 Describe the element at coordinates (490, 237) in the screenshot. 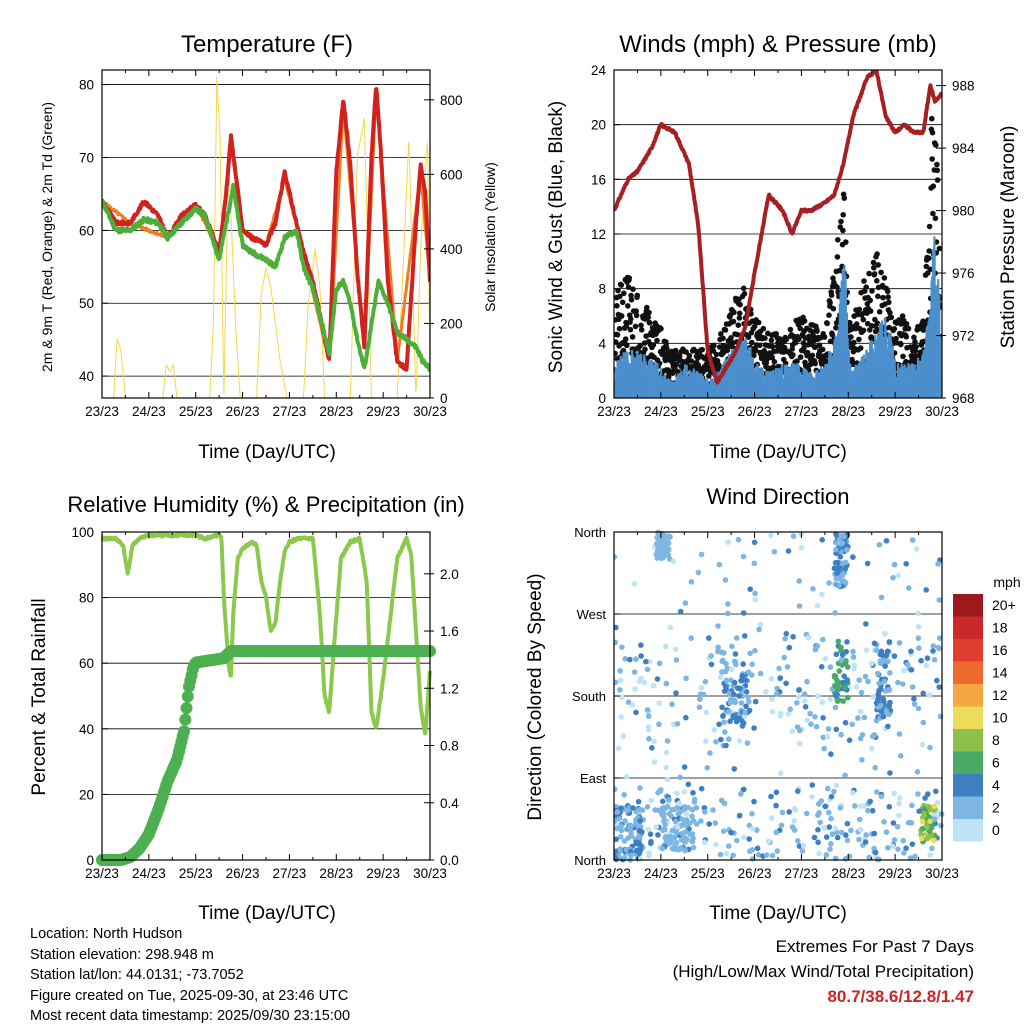

I see `temperature-y2label: Solar Insolation (Yellow)` at that location.